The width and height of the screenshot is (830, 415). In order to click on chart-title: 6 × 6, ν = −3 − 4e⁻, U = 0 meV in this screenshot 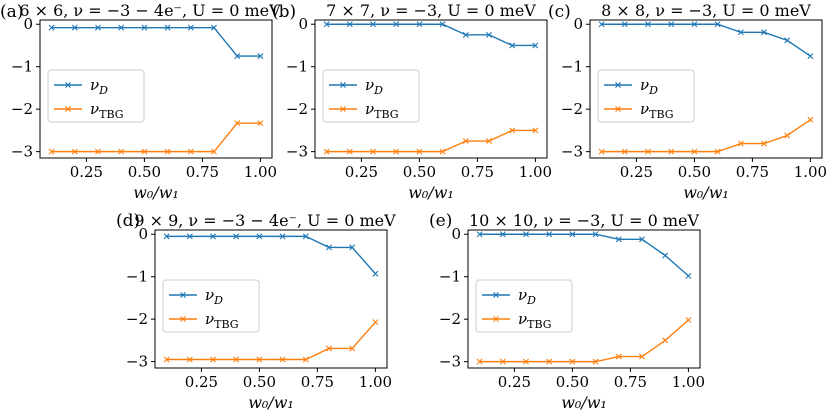, I will do `click(150, 10)`.